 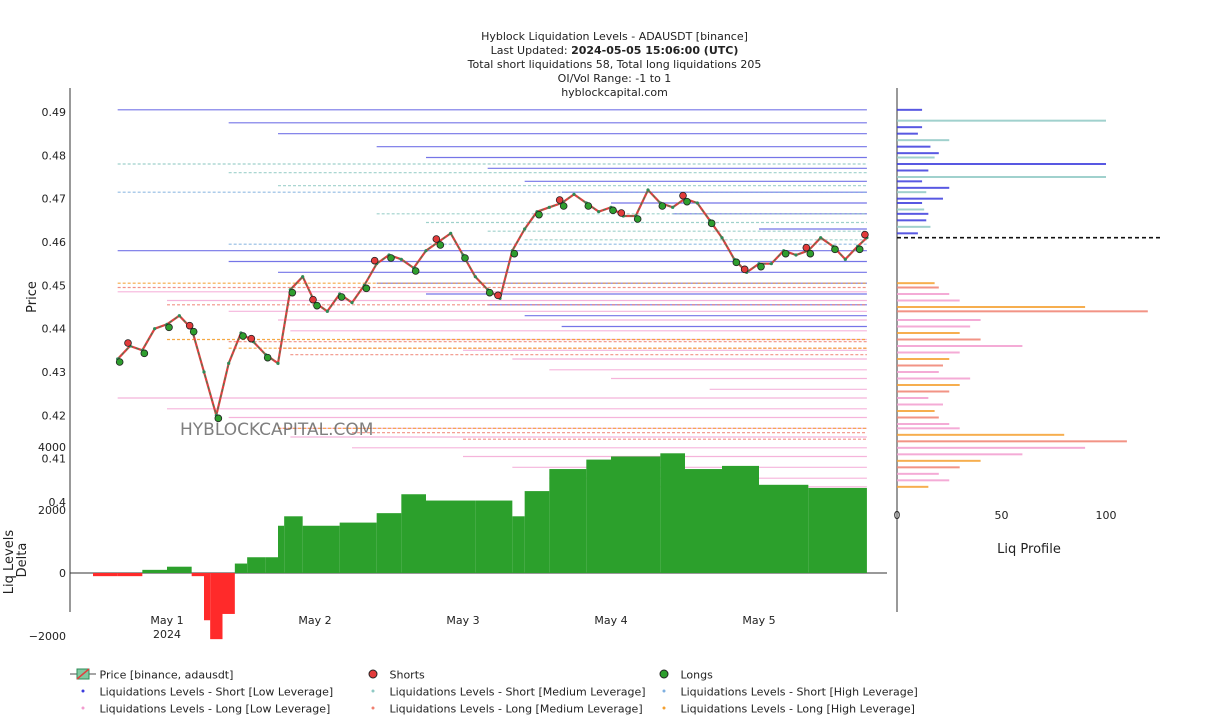 What do you see at coordinates (22, 560) in the screenshot?
I see `delta-axis-label-line3: Delta` at bounding box center [22, 560].